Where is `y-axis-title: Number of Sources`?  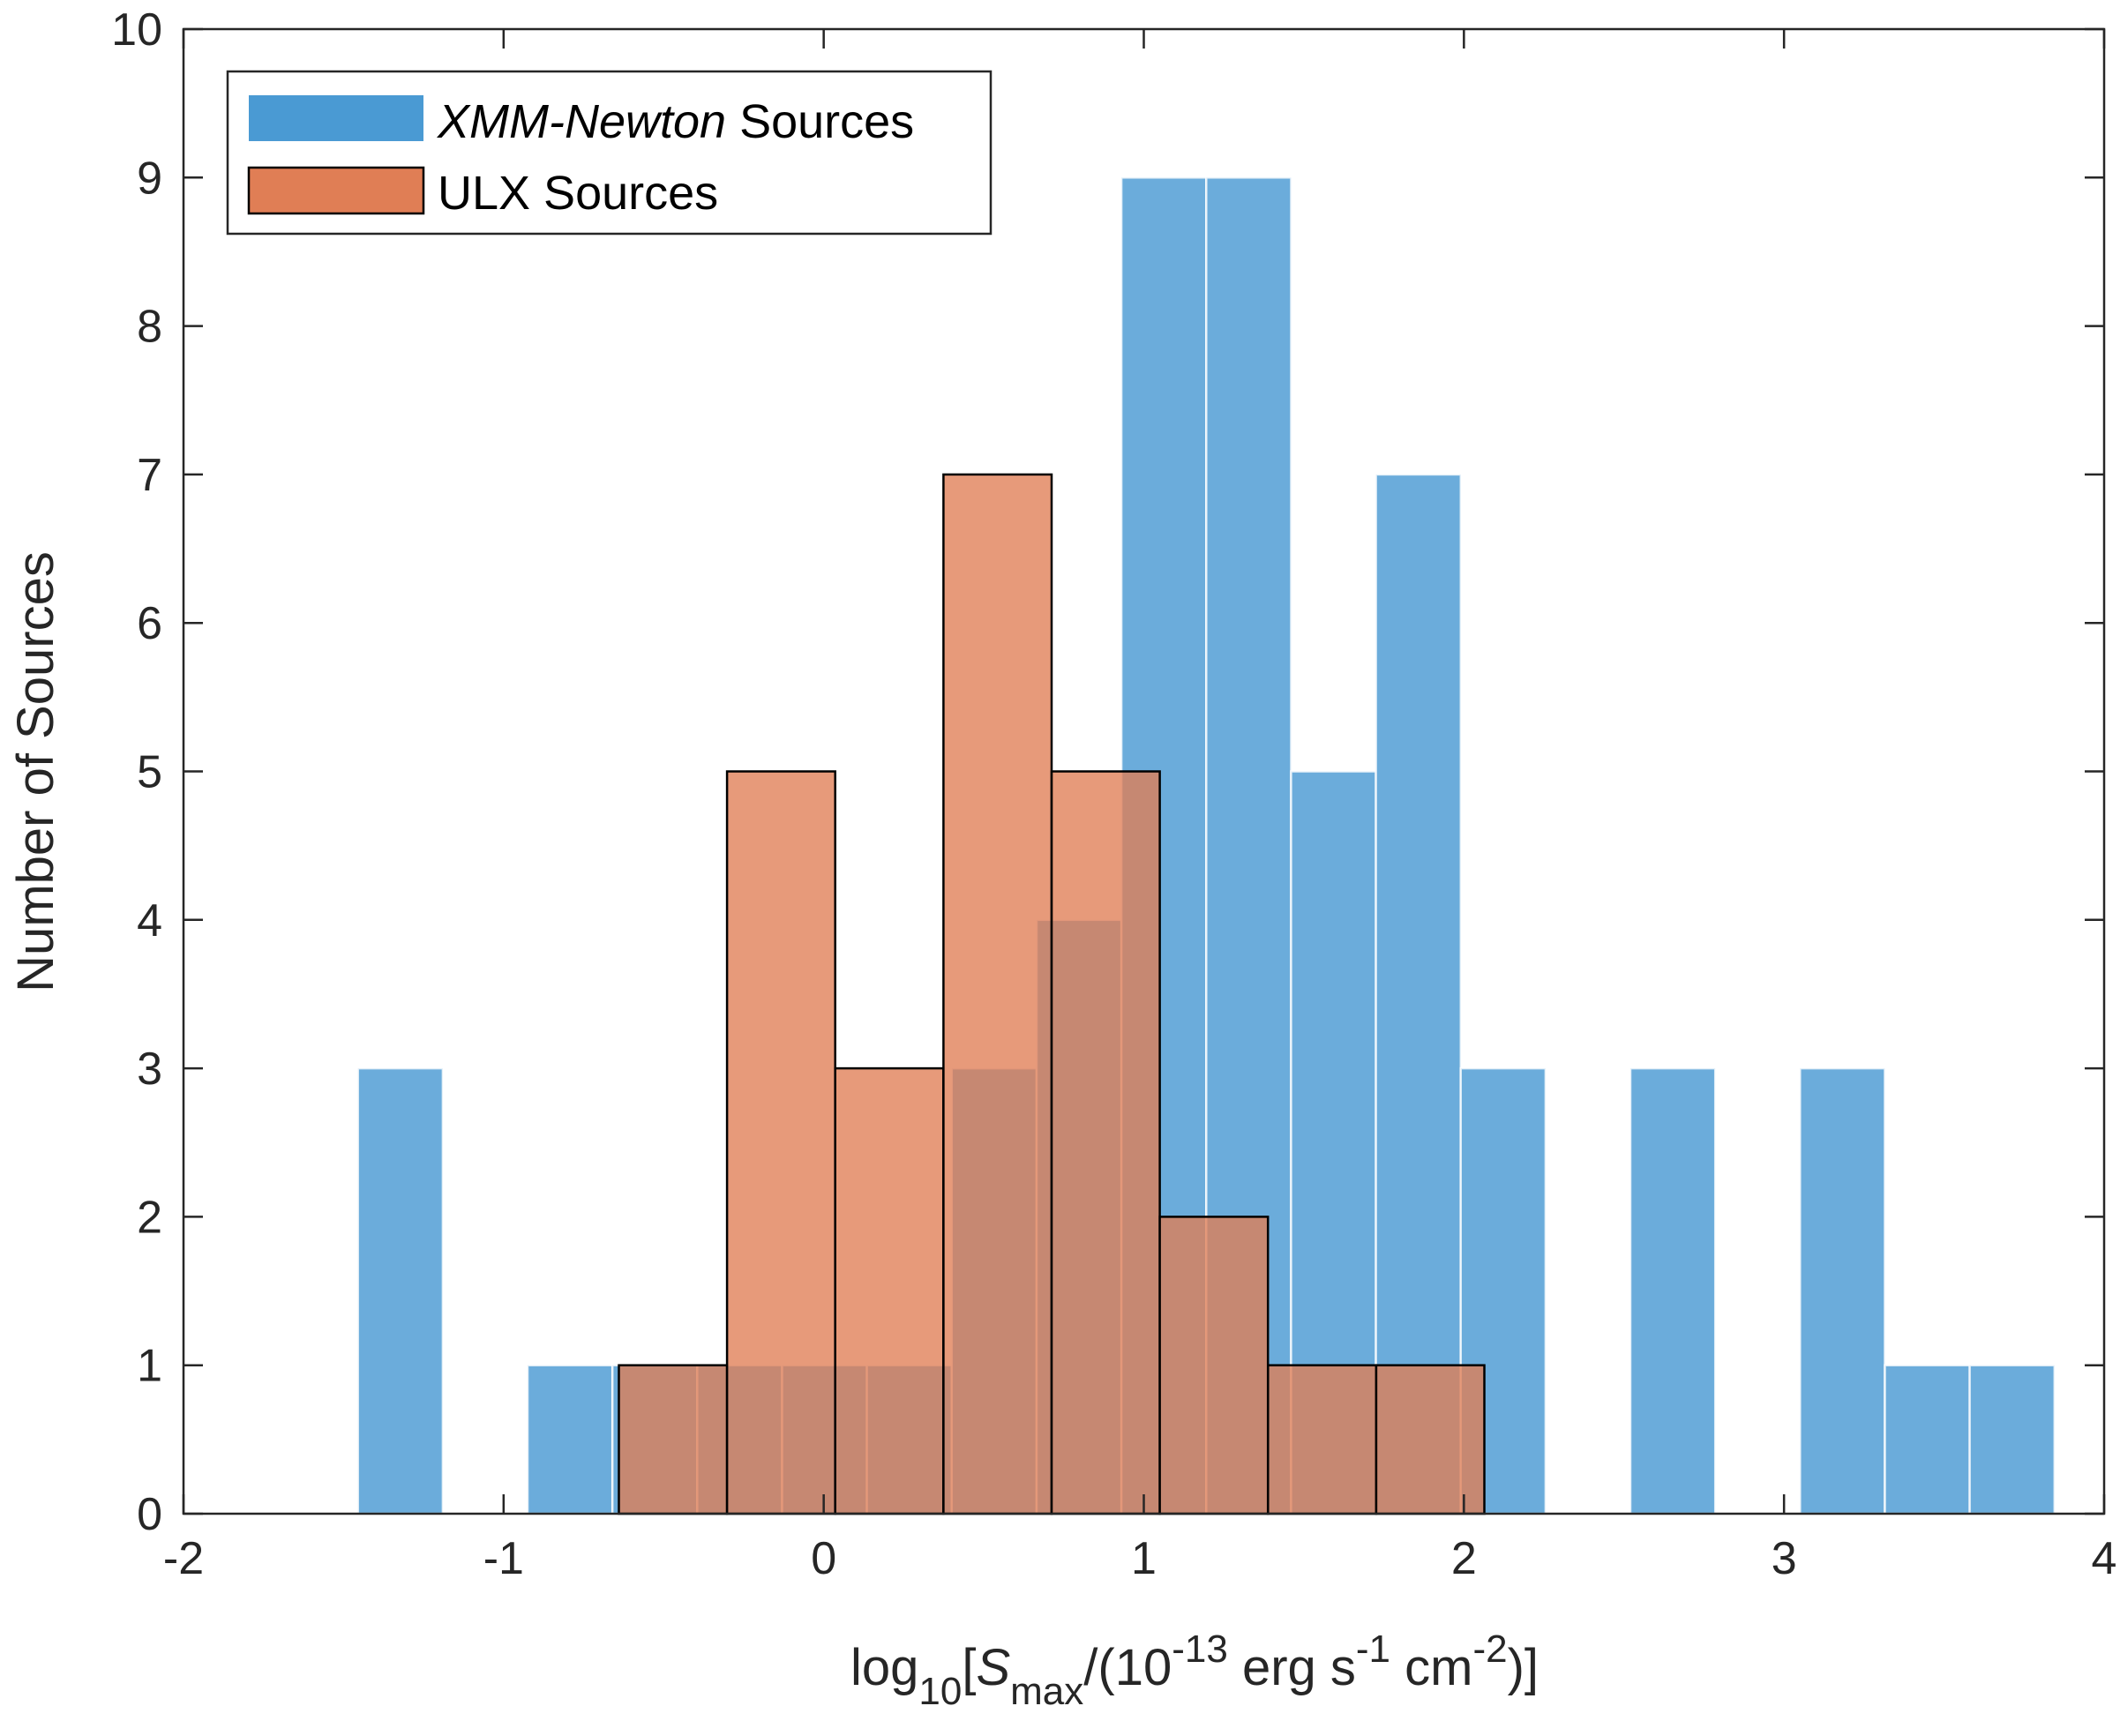
y-axis-title: Number of Sources is located at coordinates (35, 771).